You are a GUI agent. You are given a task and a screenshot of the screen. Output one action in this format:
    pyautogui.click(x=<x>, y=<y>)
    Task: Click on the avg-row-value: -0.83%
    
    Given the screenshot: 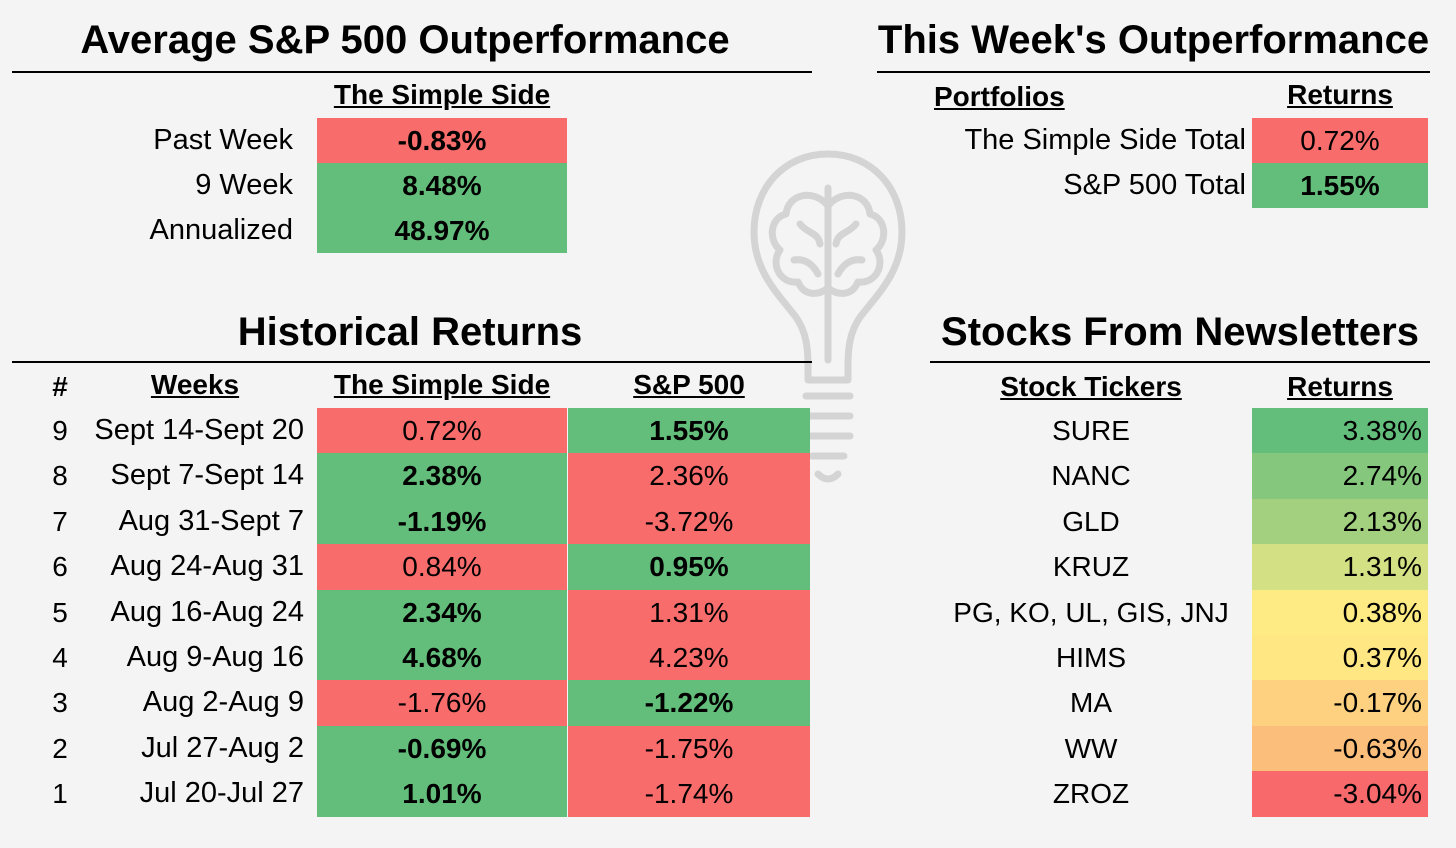 What is the action you would take?
    pyautogui.click(x=442, y=140)
    